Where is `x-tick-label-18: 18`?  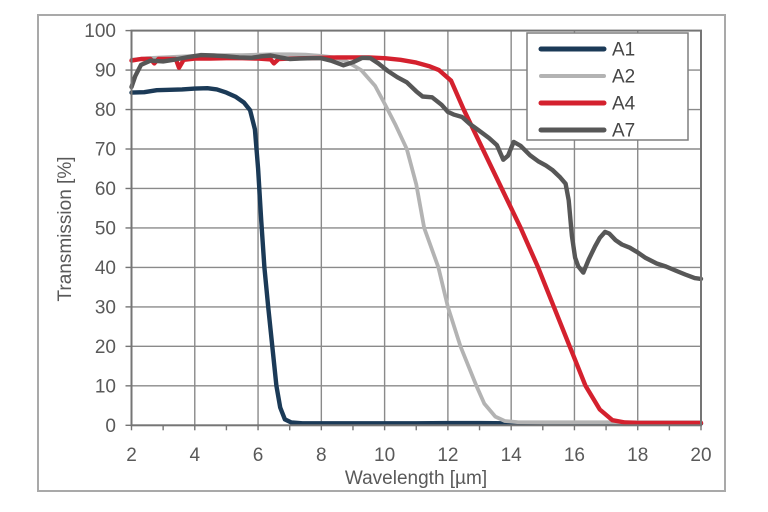
x-tick-label-18: 18 is located at coordinates (637, 455).